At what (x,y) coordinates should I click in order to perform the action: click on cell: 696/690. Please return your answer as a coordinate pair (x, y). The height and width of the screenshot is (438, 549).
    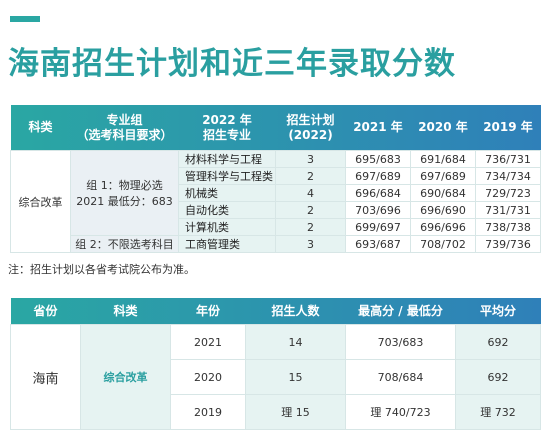
    Looking at the image, I should click on (443, 210).